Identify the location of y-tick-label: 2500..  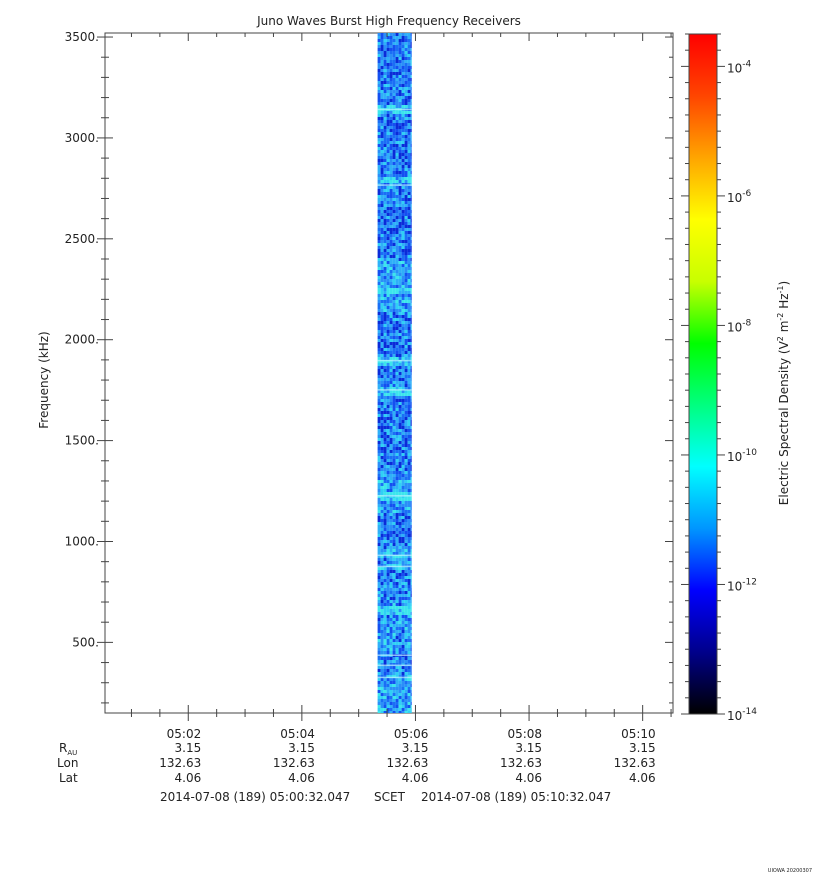
(82, 239).